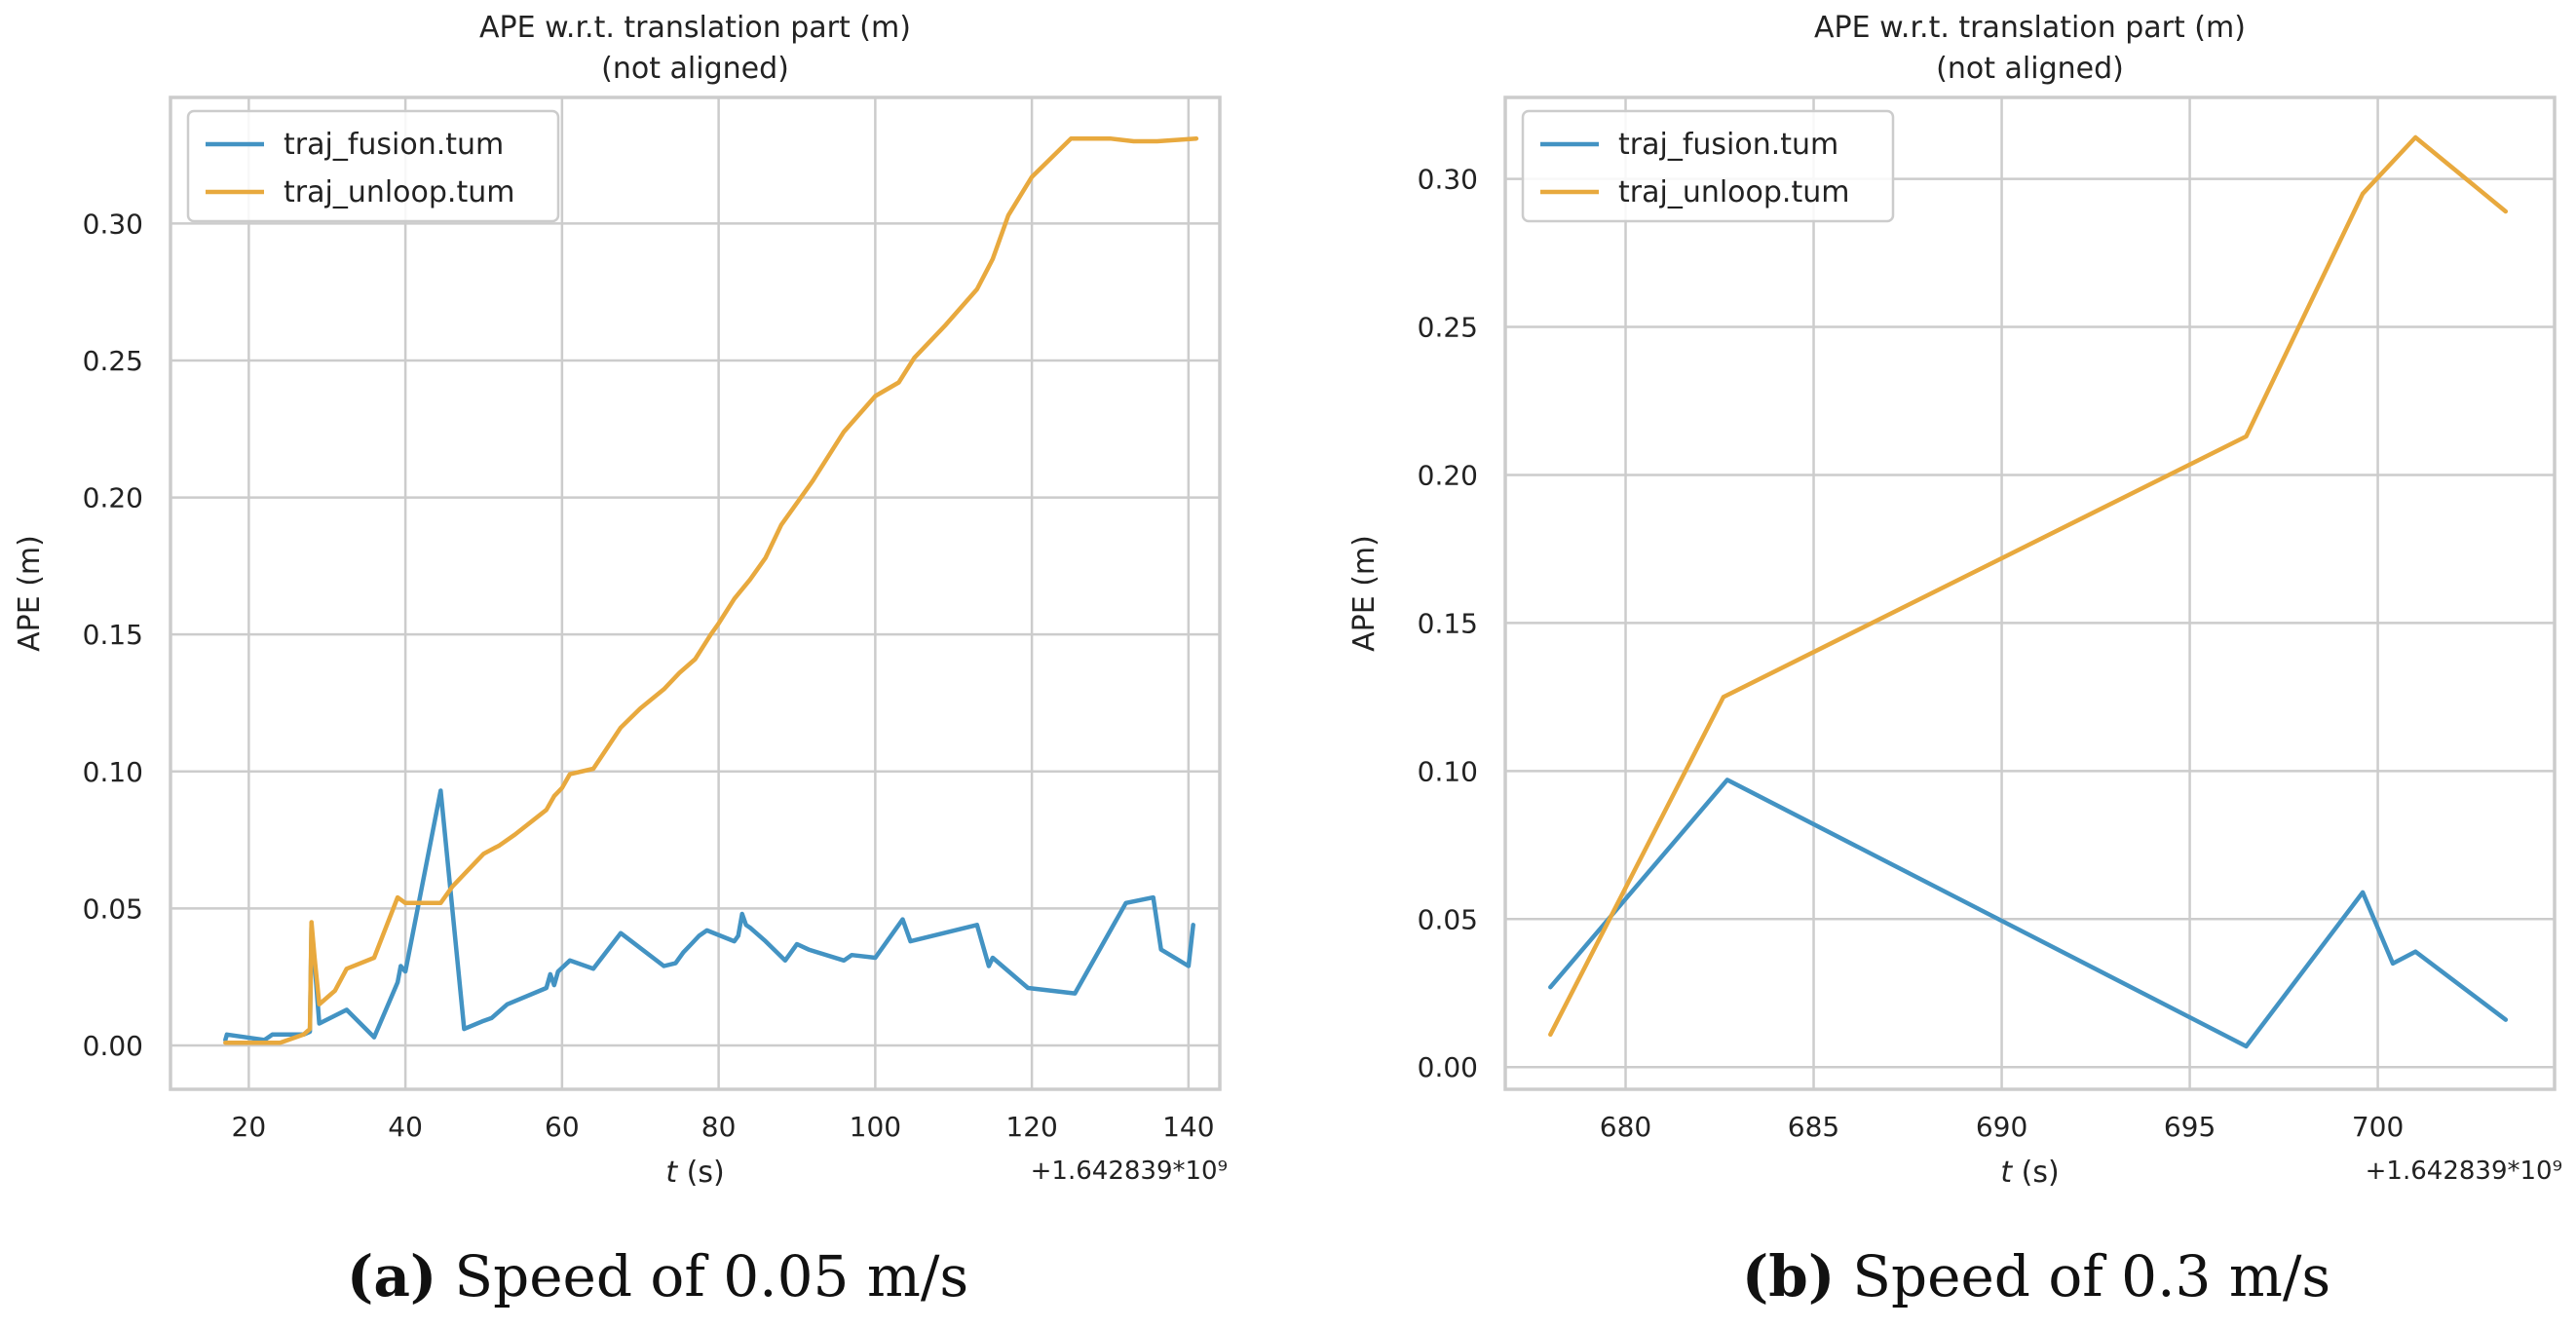 The height and width of the screenshot is (1328, 2576). Describe the element at coordinates (2378, 1127) in the screenshot. I see `x-tick-label: 700` at that location.